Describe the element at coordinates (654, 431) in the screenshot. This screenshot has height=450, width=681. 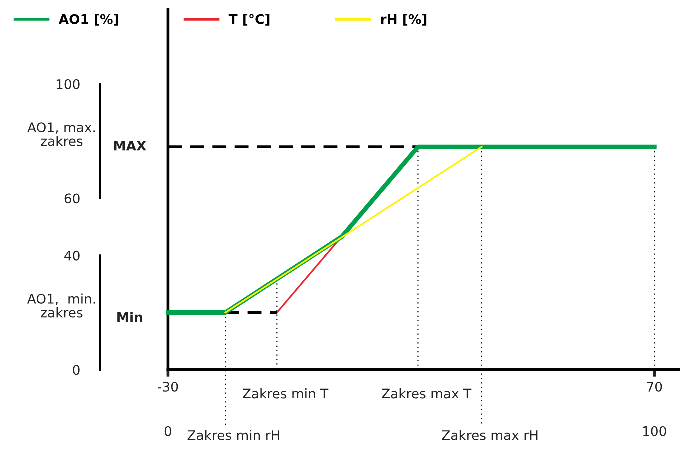
I see `x2-tick-label: 100` at that location.